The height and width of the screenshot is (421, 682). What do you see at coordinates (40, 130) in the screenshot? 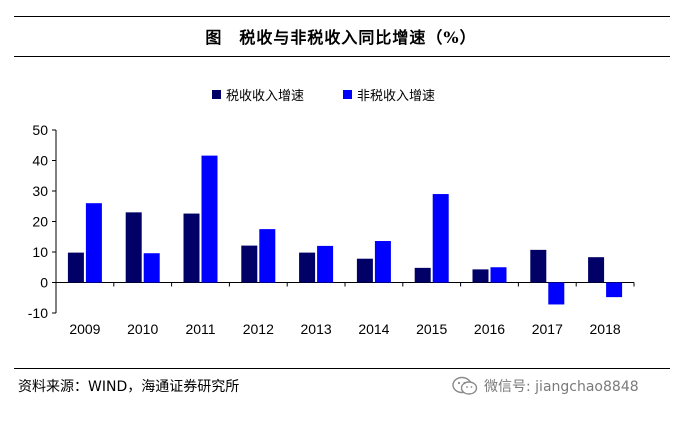
I see `y-tick-label: 50` at bounding box center [40, 130].